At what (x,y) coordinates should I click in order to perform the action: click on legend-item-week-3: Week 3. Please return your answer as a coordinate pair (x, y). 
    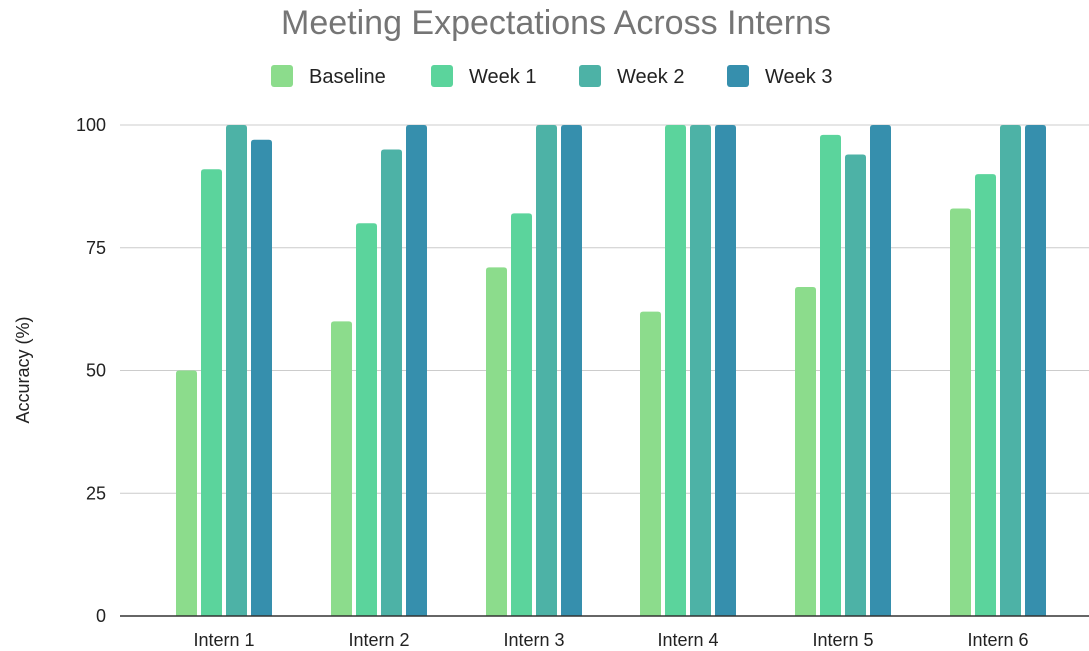
    Looking at the image, I should click on (779, 76).